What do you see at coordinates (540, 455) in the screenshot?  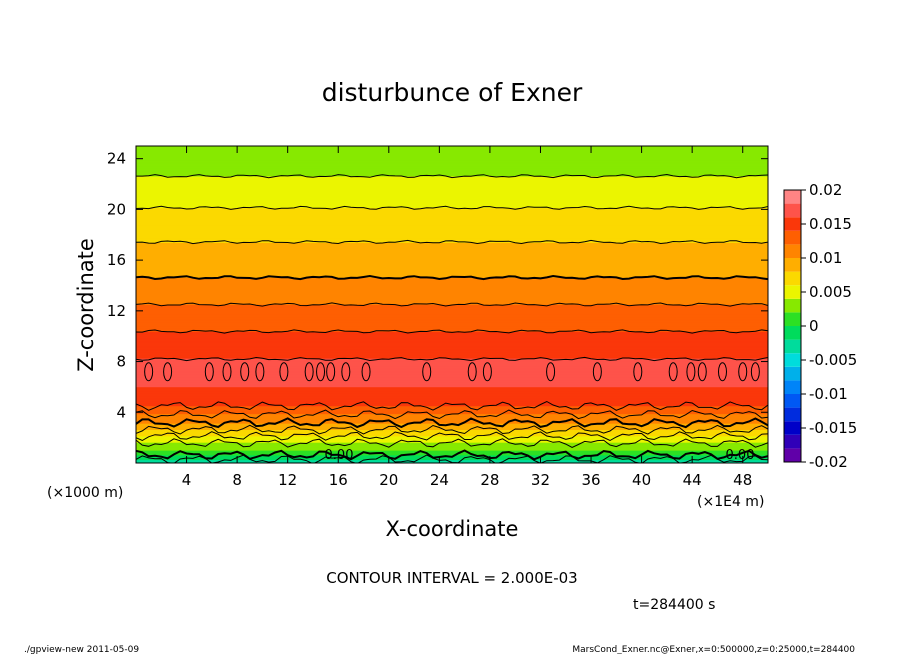 I see `contour-labels: 0.00 0.00` at bounding box center [540, 455].